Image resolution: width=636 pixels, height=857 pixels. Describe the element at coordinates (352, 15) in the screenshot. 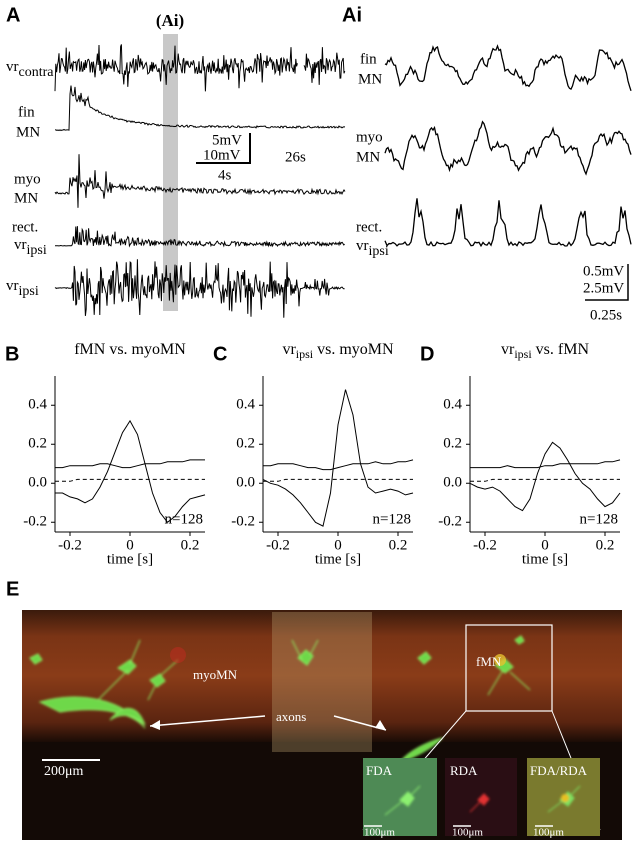

I see `panel-letter: Ai` at that location.